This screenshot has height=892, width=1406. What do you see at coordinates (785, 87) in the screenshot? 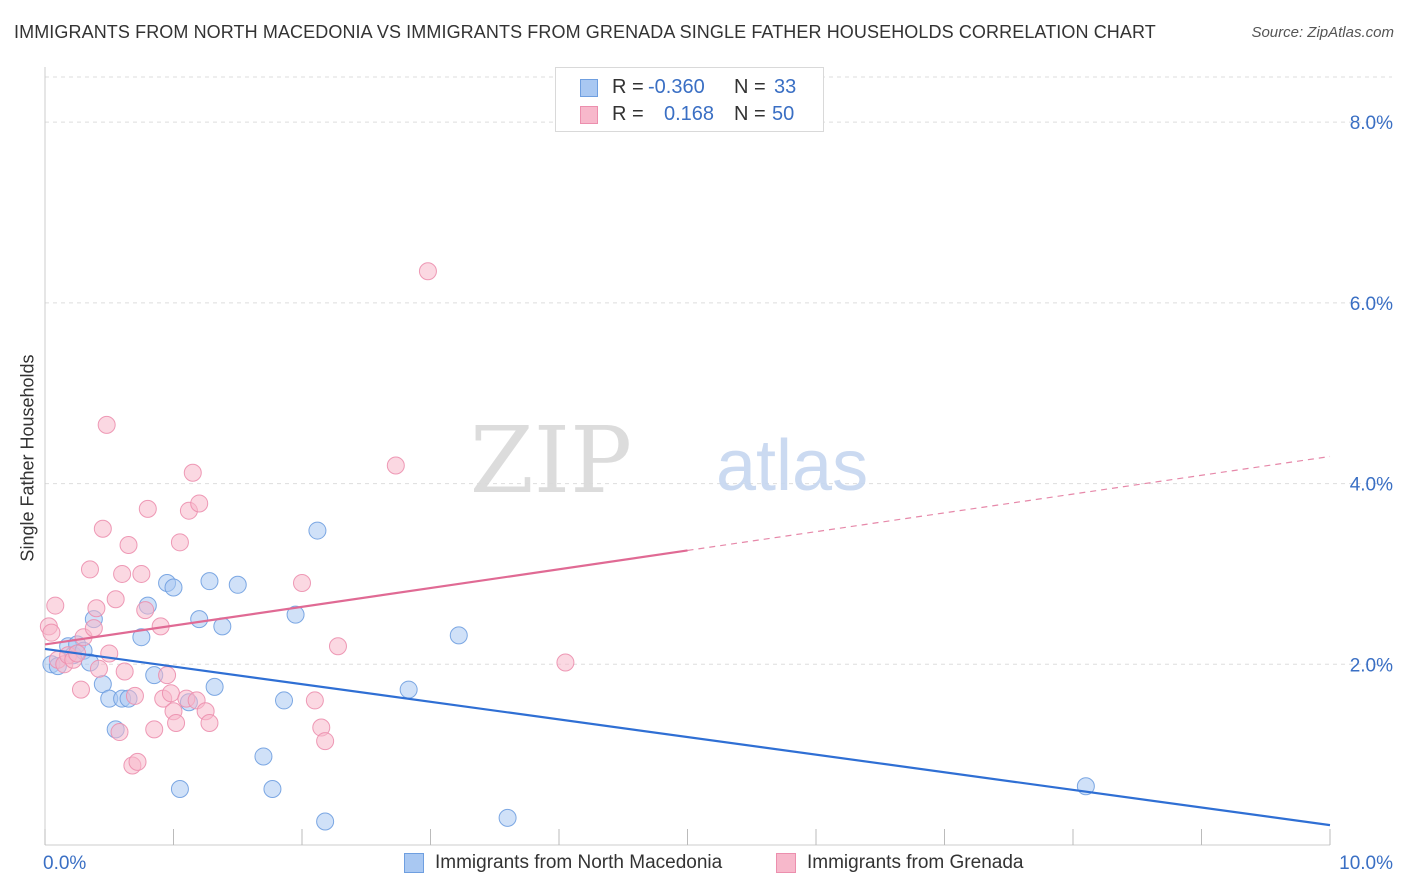
I see `n-value: 33` at bounding box center [785, 87].